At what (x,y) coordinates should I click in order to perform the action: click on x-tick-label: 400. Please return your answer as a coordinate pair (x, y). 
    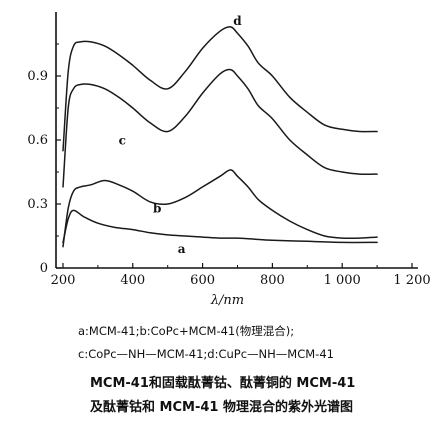
    Looking at the image, I should click on (132, 280).